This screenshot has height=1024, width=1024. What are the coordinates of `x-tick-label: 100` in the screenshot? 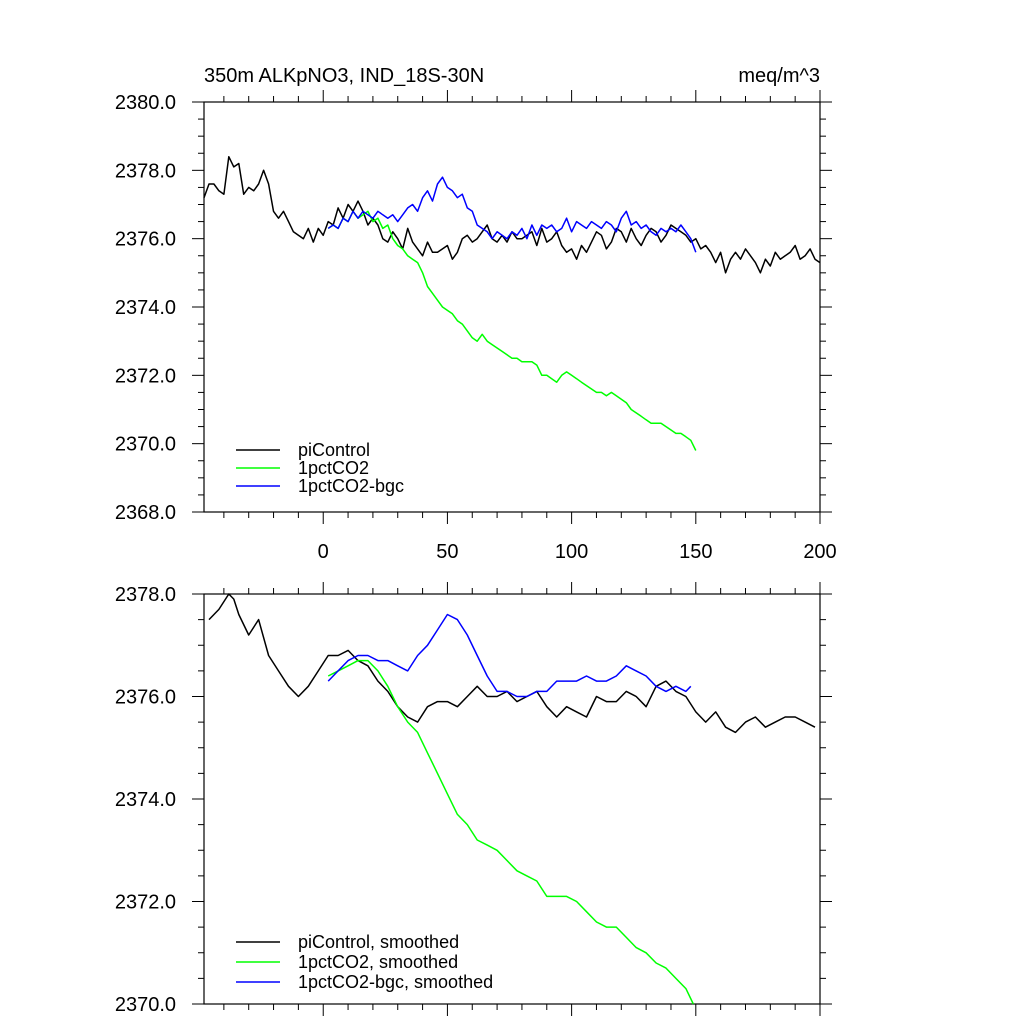 It's located at (571, 552).